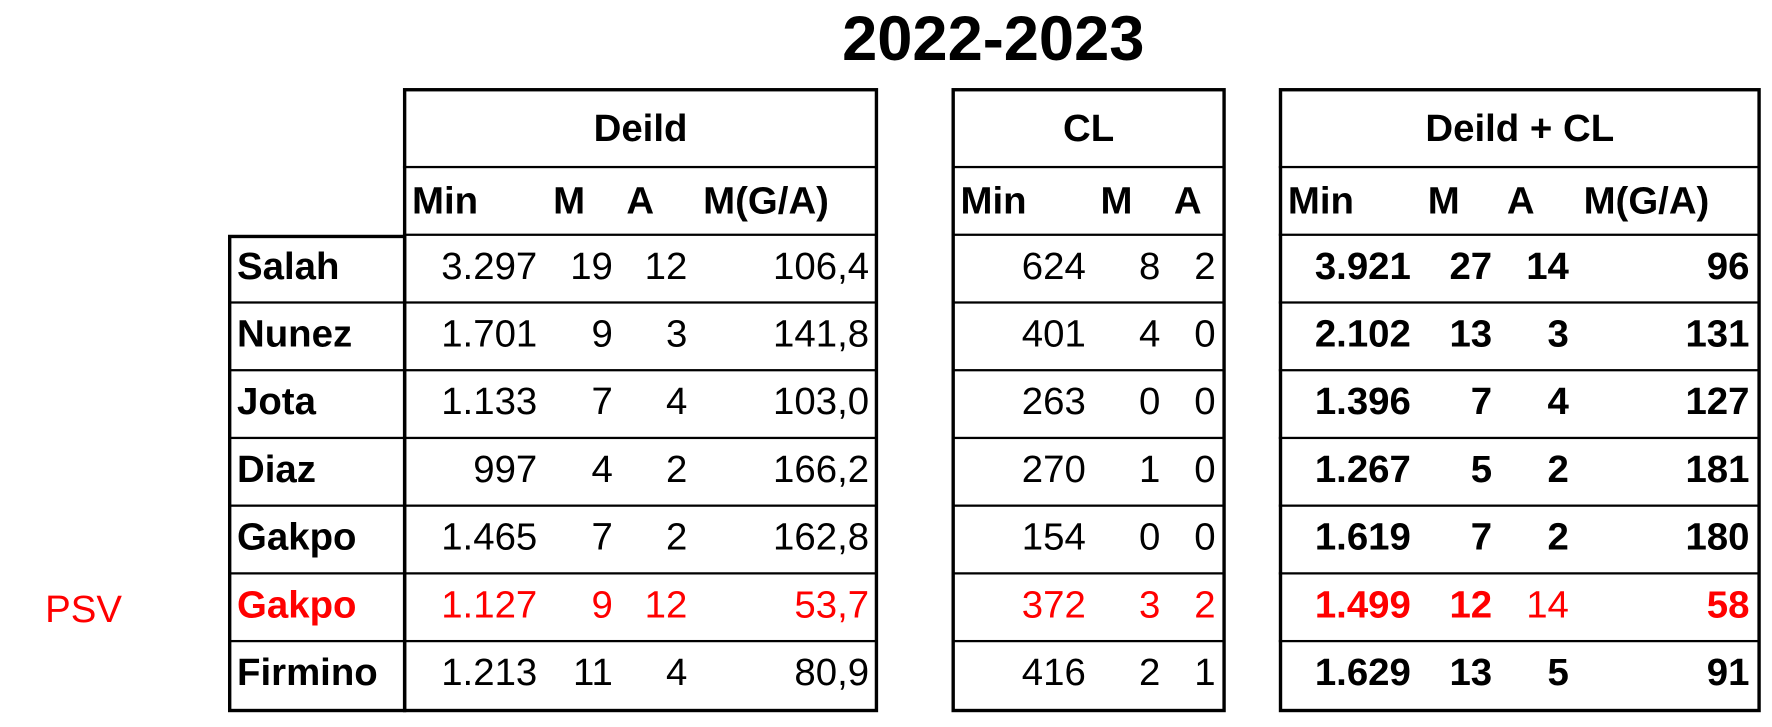 Image resolution: width=1772 pixels, height=727 pixels. I want to click on cell: 131, so click(1717, 334).